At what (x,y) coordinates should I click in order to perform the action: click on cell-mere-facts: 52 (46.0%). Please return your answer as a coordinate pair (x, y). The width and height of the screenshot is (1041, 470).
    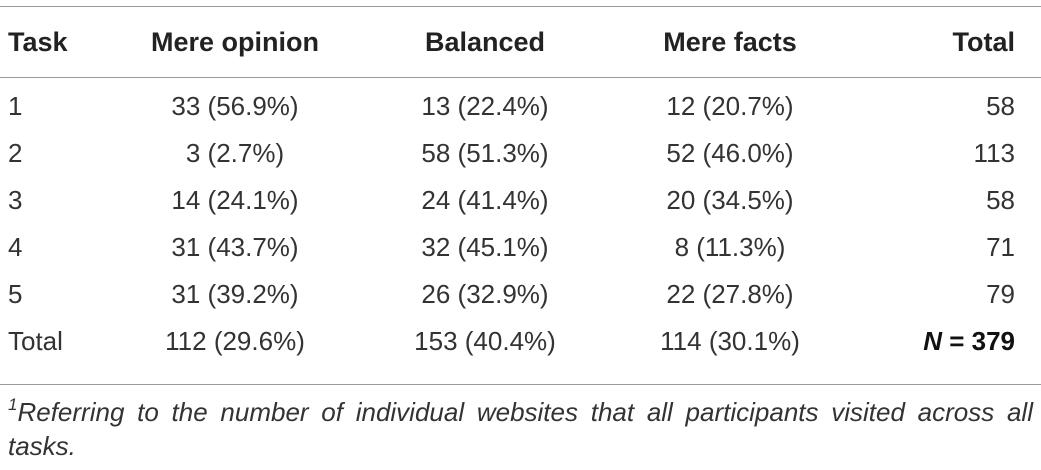
    Looking at the image, I should click on (730, 153).